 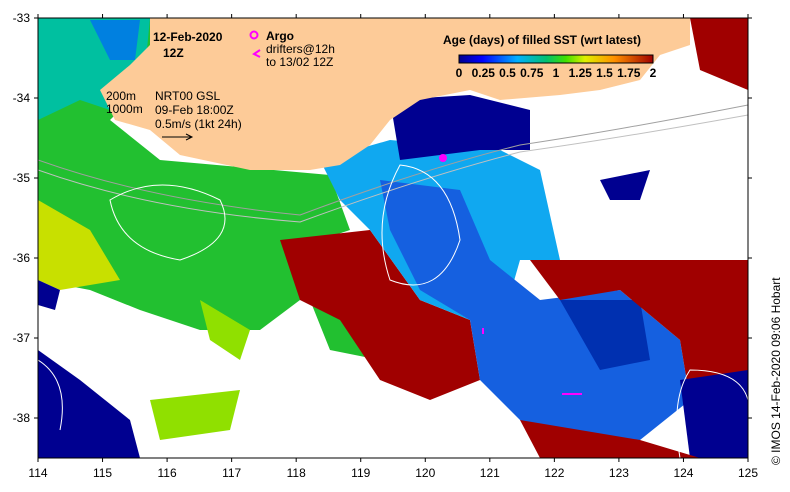 What do you see at coordinates (300, 49) in the screenshot?
I see `drifters-legend-line1: drifters@12h` at bounding box center [300, 49].